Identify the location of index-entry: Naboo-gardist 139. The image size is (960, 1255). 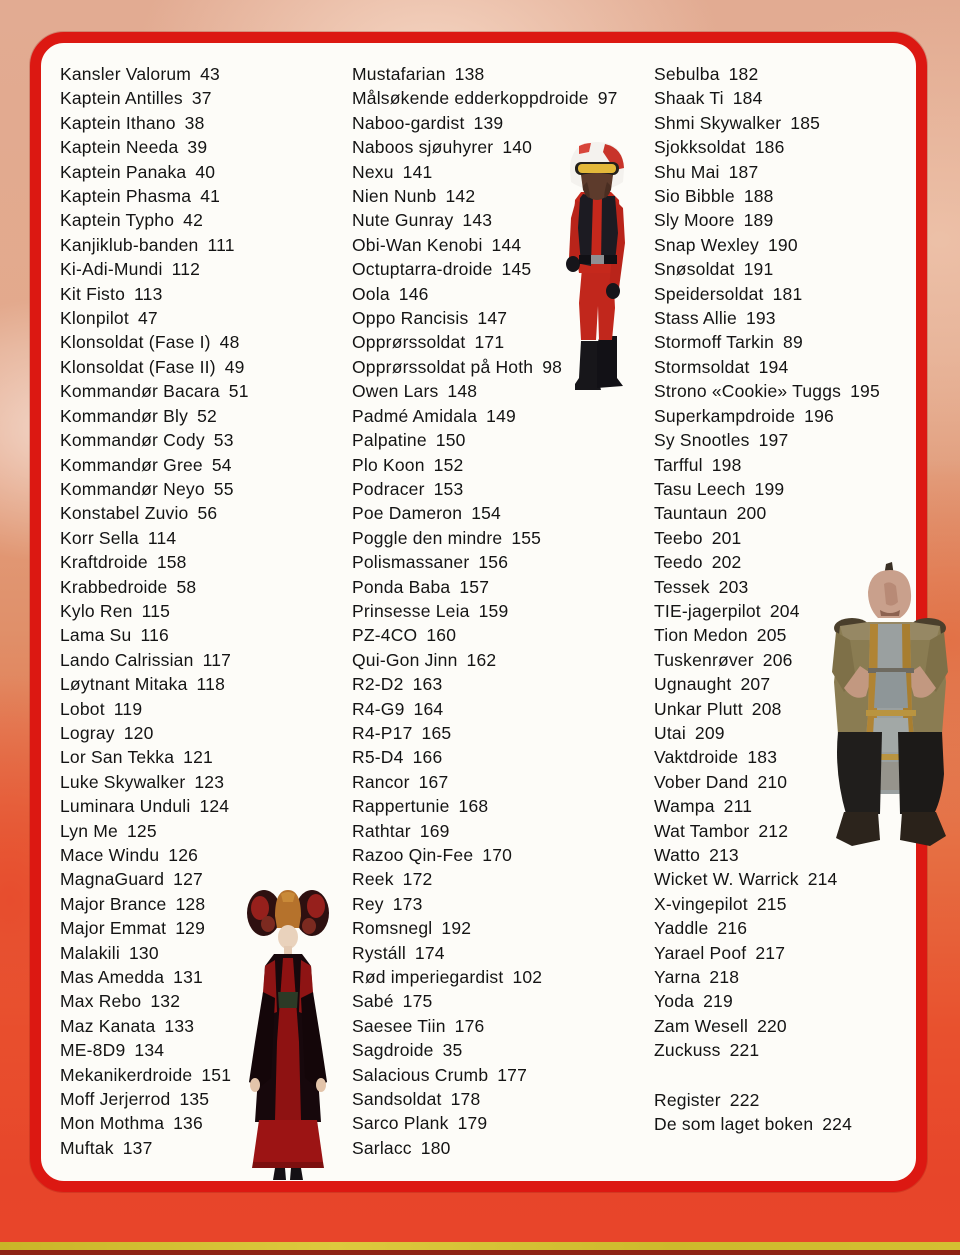
(502, 123).